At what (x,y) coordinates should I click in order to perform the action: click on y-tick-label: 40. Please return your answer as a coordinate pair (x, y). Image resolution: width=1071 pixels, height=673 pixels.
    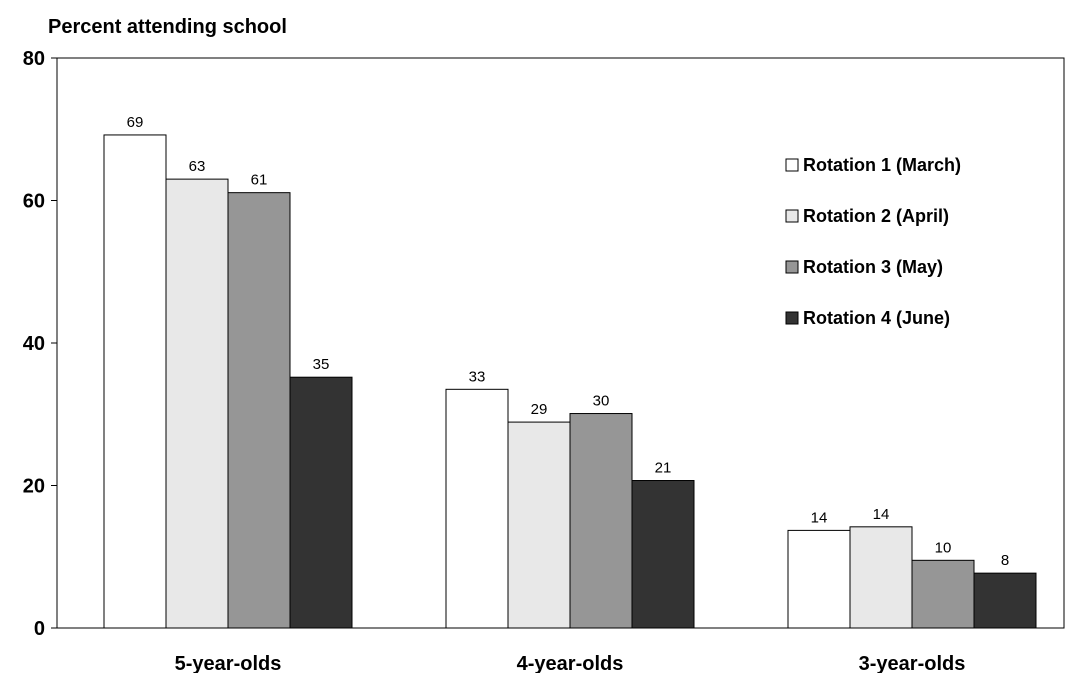
    Looking at the image, I should click on (34, 344).